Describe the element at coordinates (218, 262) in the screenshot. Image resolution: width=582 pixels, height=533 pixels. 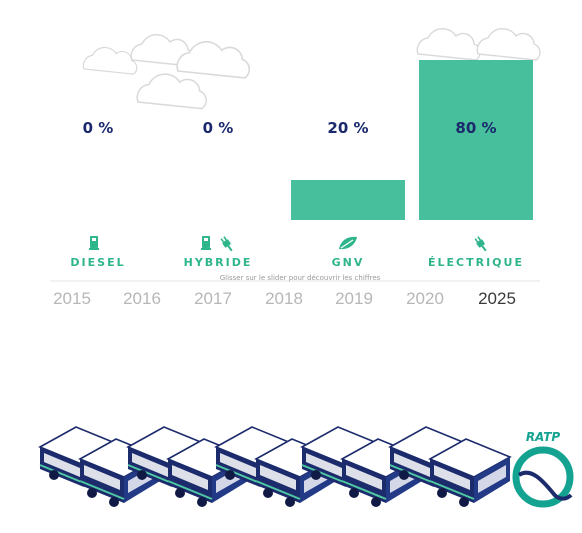
I see `category-label: HYBRIDE` at that location.